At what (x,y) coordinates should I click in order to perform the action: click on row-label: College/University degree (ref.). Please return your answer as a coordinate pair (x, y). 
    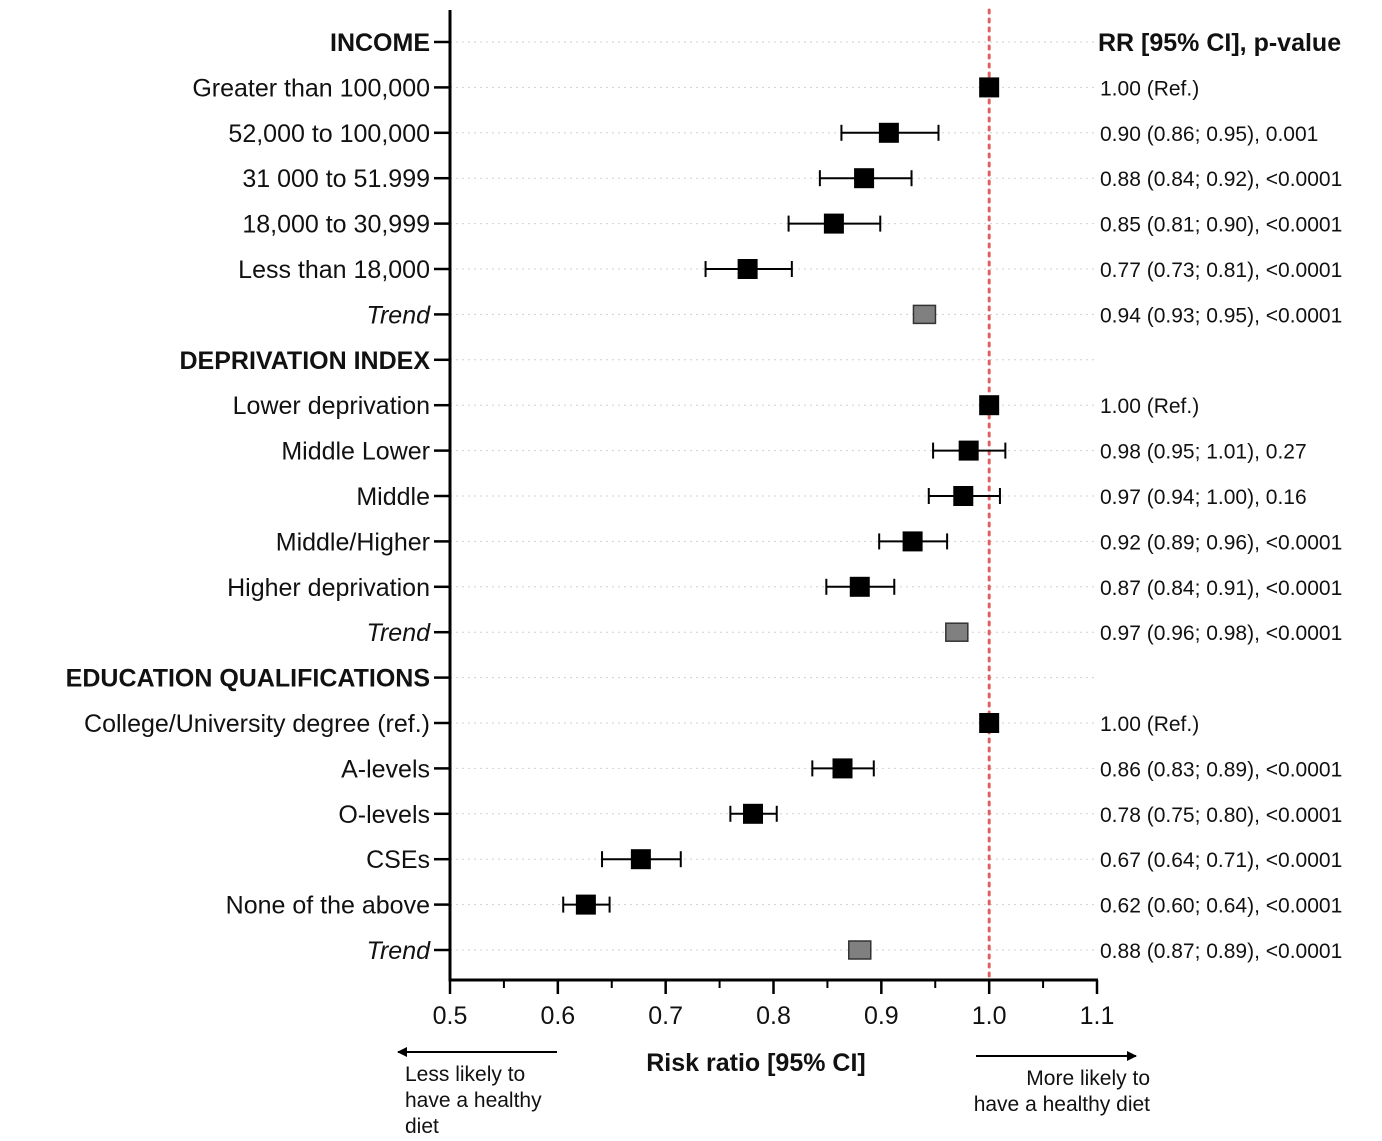
    Looking at the image, I should click on (257, 724).